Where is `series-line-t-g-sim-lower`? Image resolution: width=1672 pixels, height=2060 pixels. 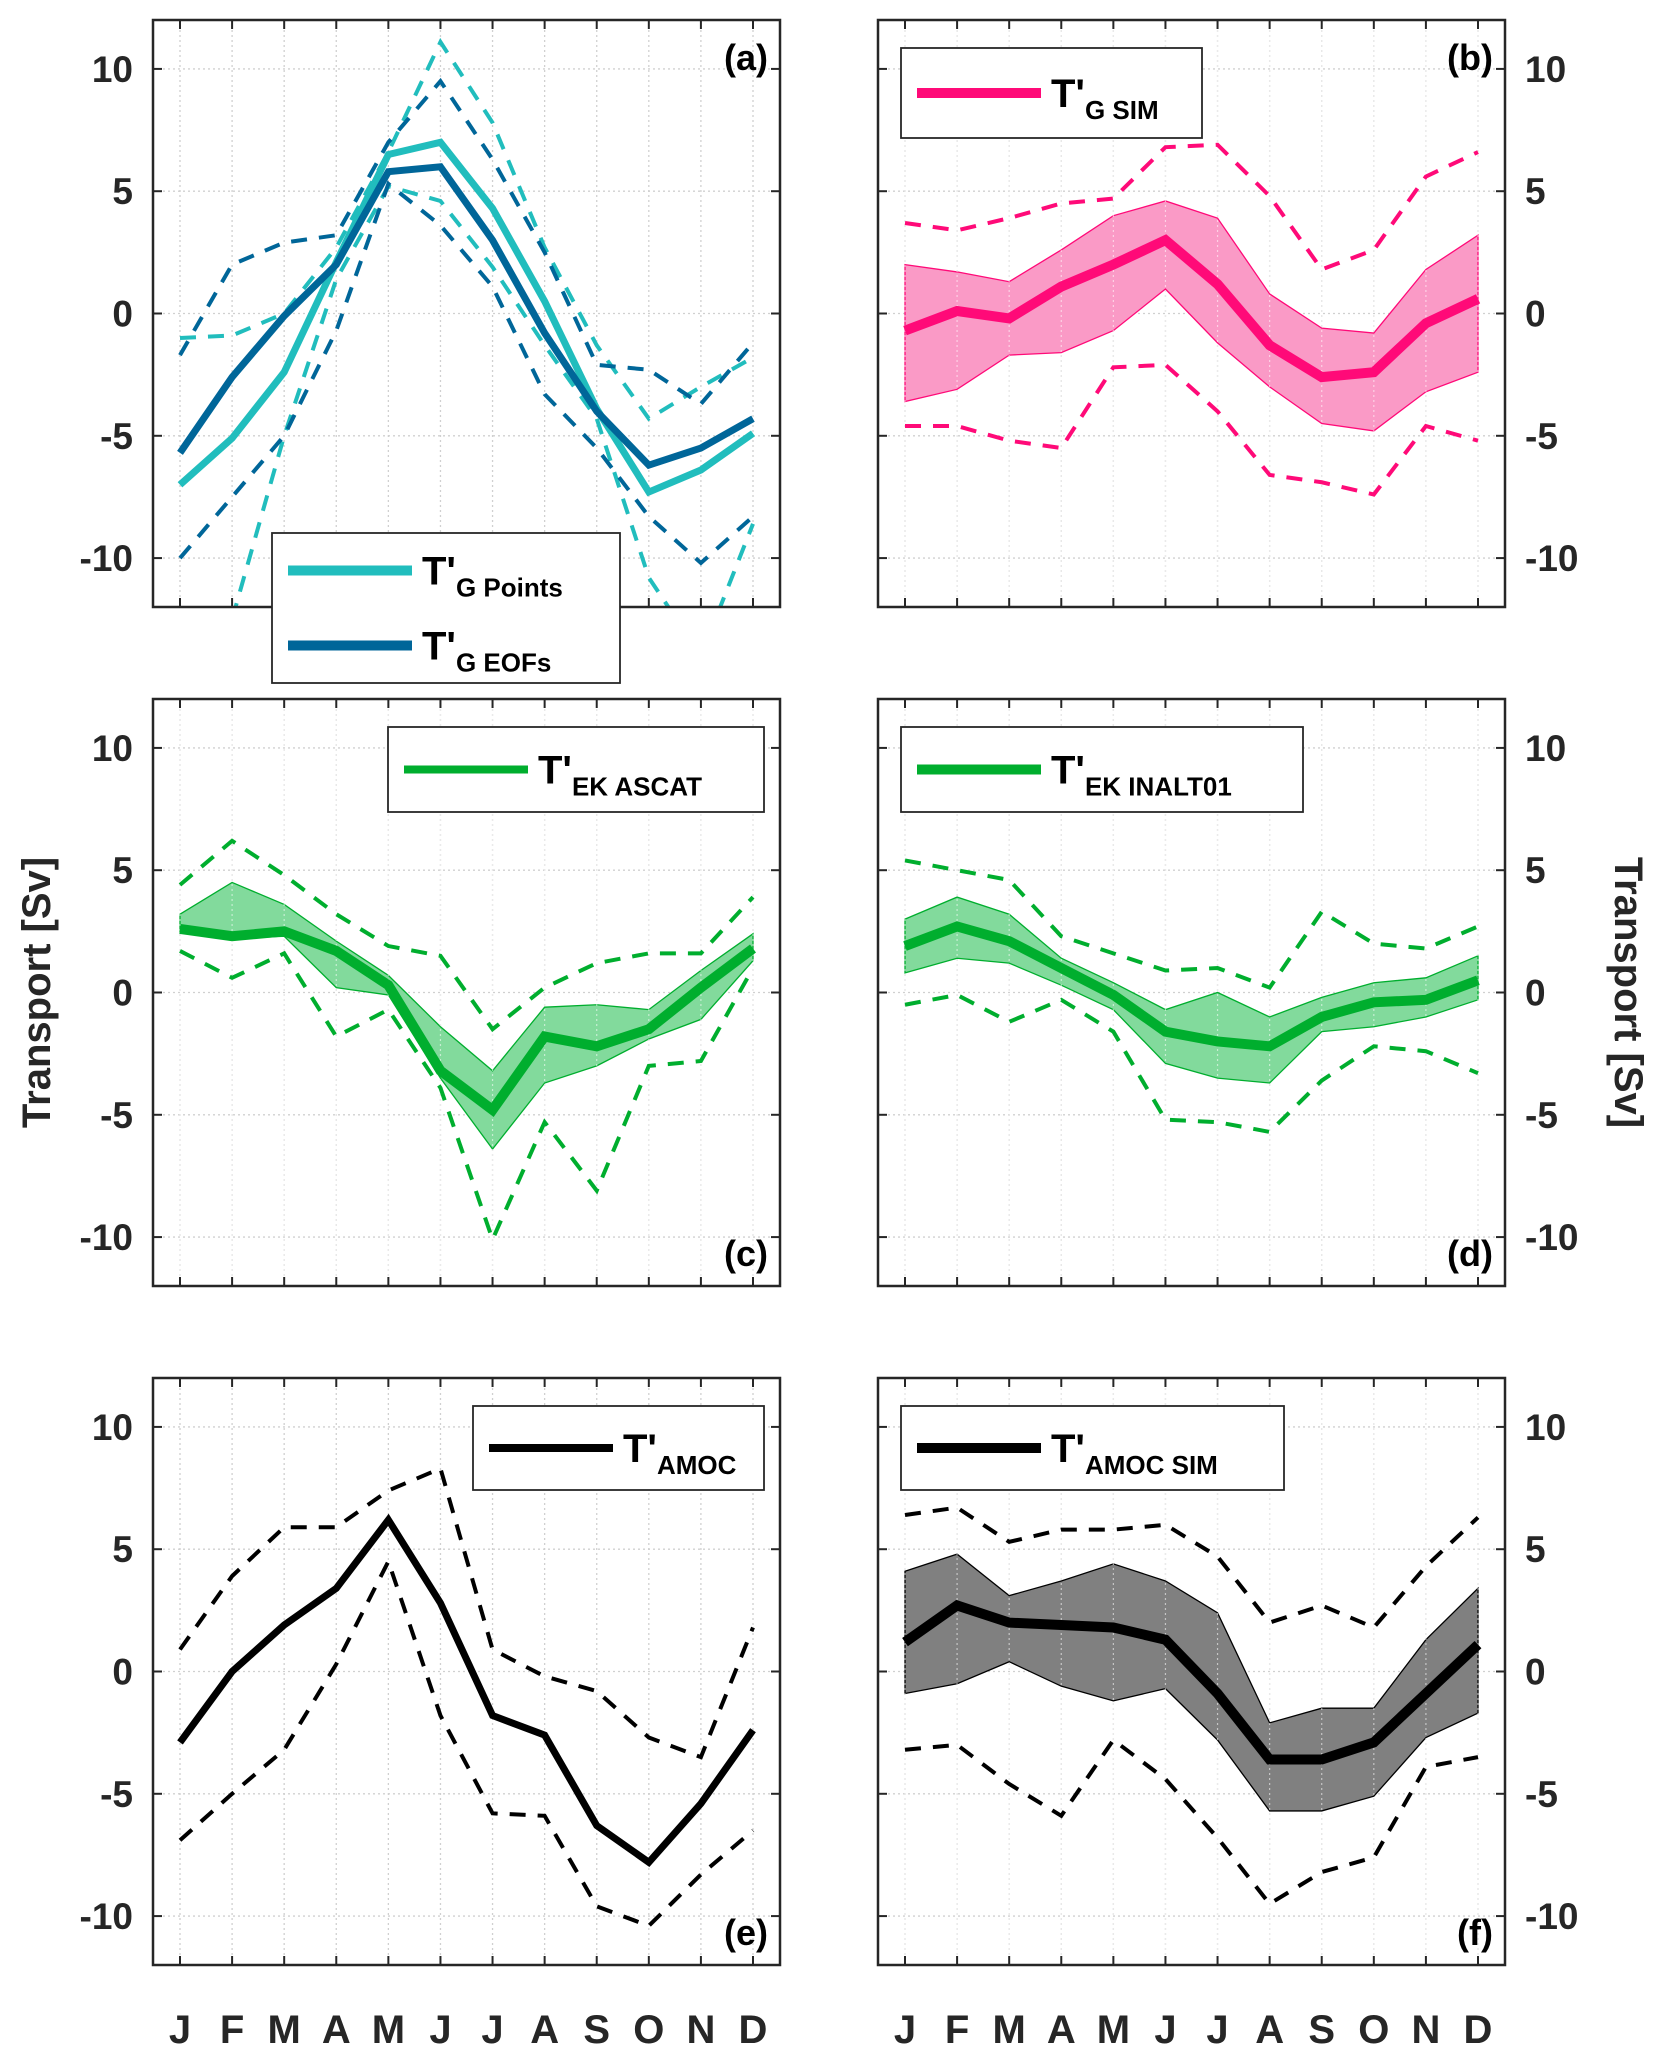
series-line-t-g-sim-lower is located at coordinates (1192, 429).